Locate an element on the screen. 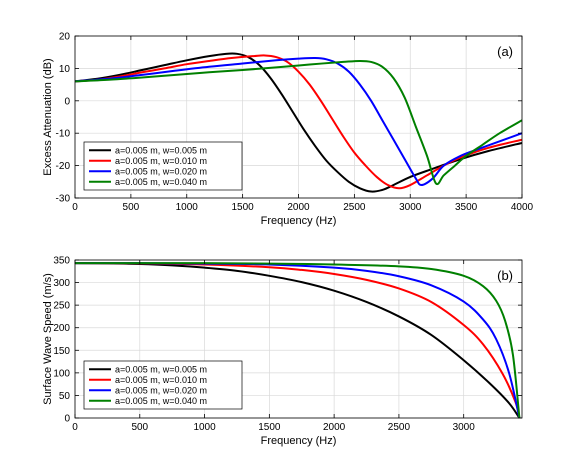  x-tick-label: 3500 is located at coordinates (466, 207).